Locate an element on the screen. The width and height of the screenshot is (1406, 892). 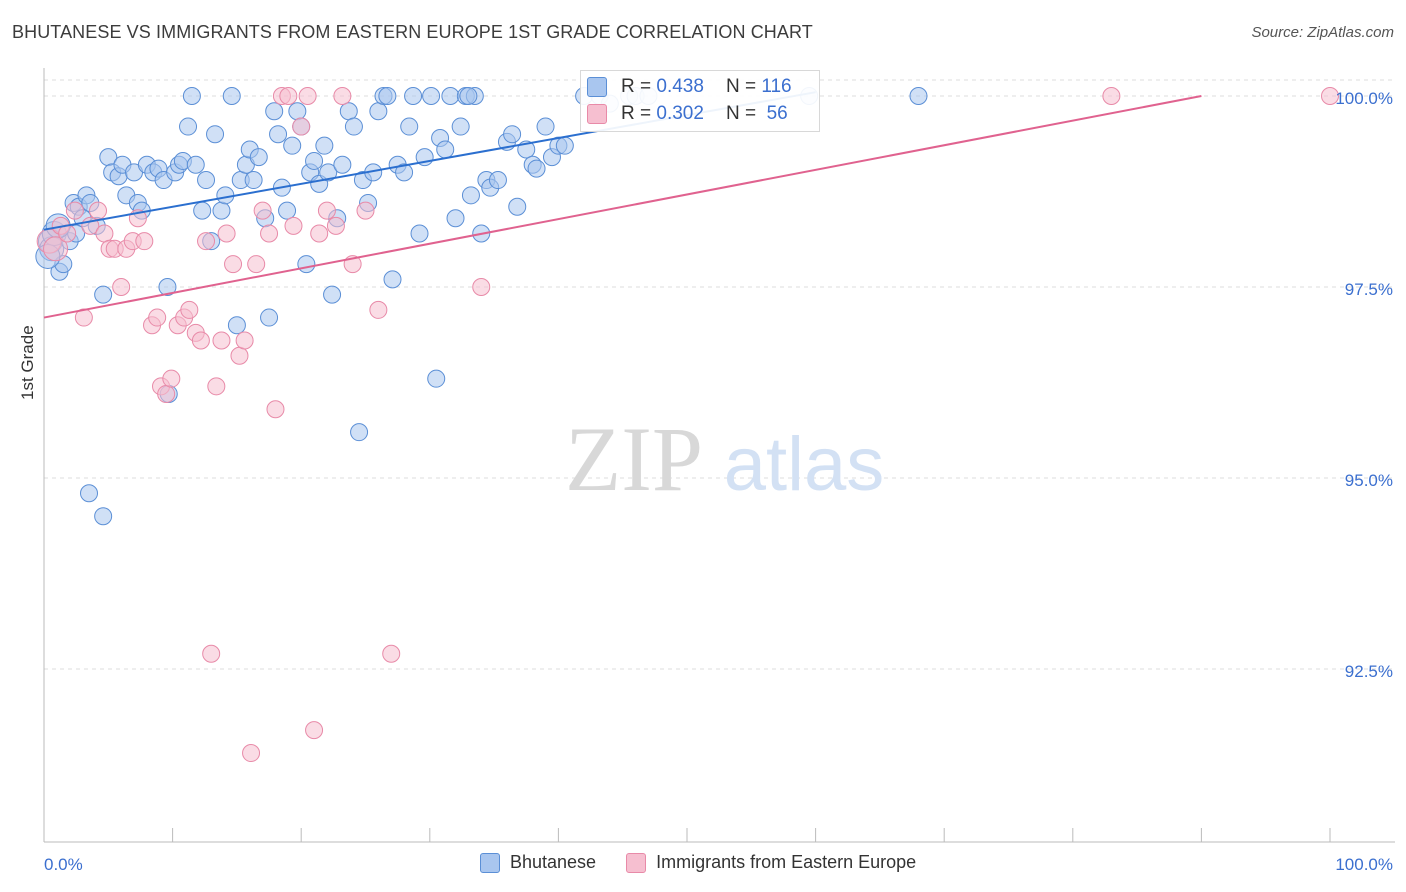
legend-label-eastern-europe: Immigrants from Eastern Europe is located at coordinates (786, 862).